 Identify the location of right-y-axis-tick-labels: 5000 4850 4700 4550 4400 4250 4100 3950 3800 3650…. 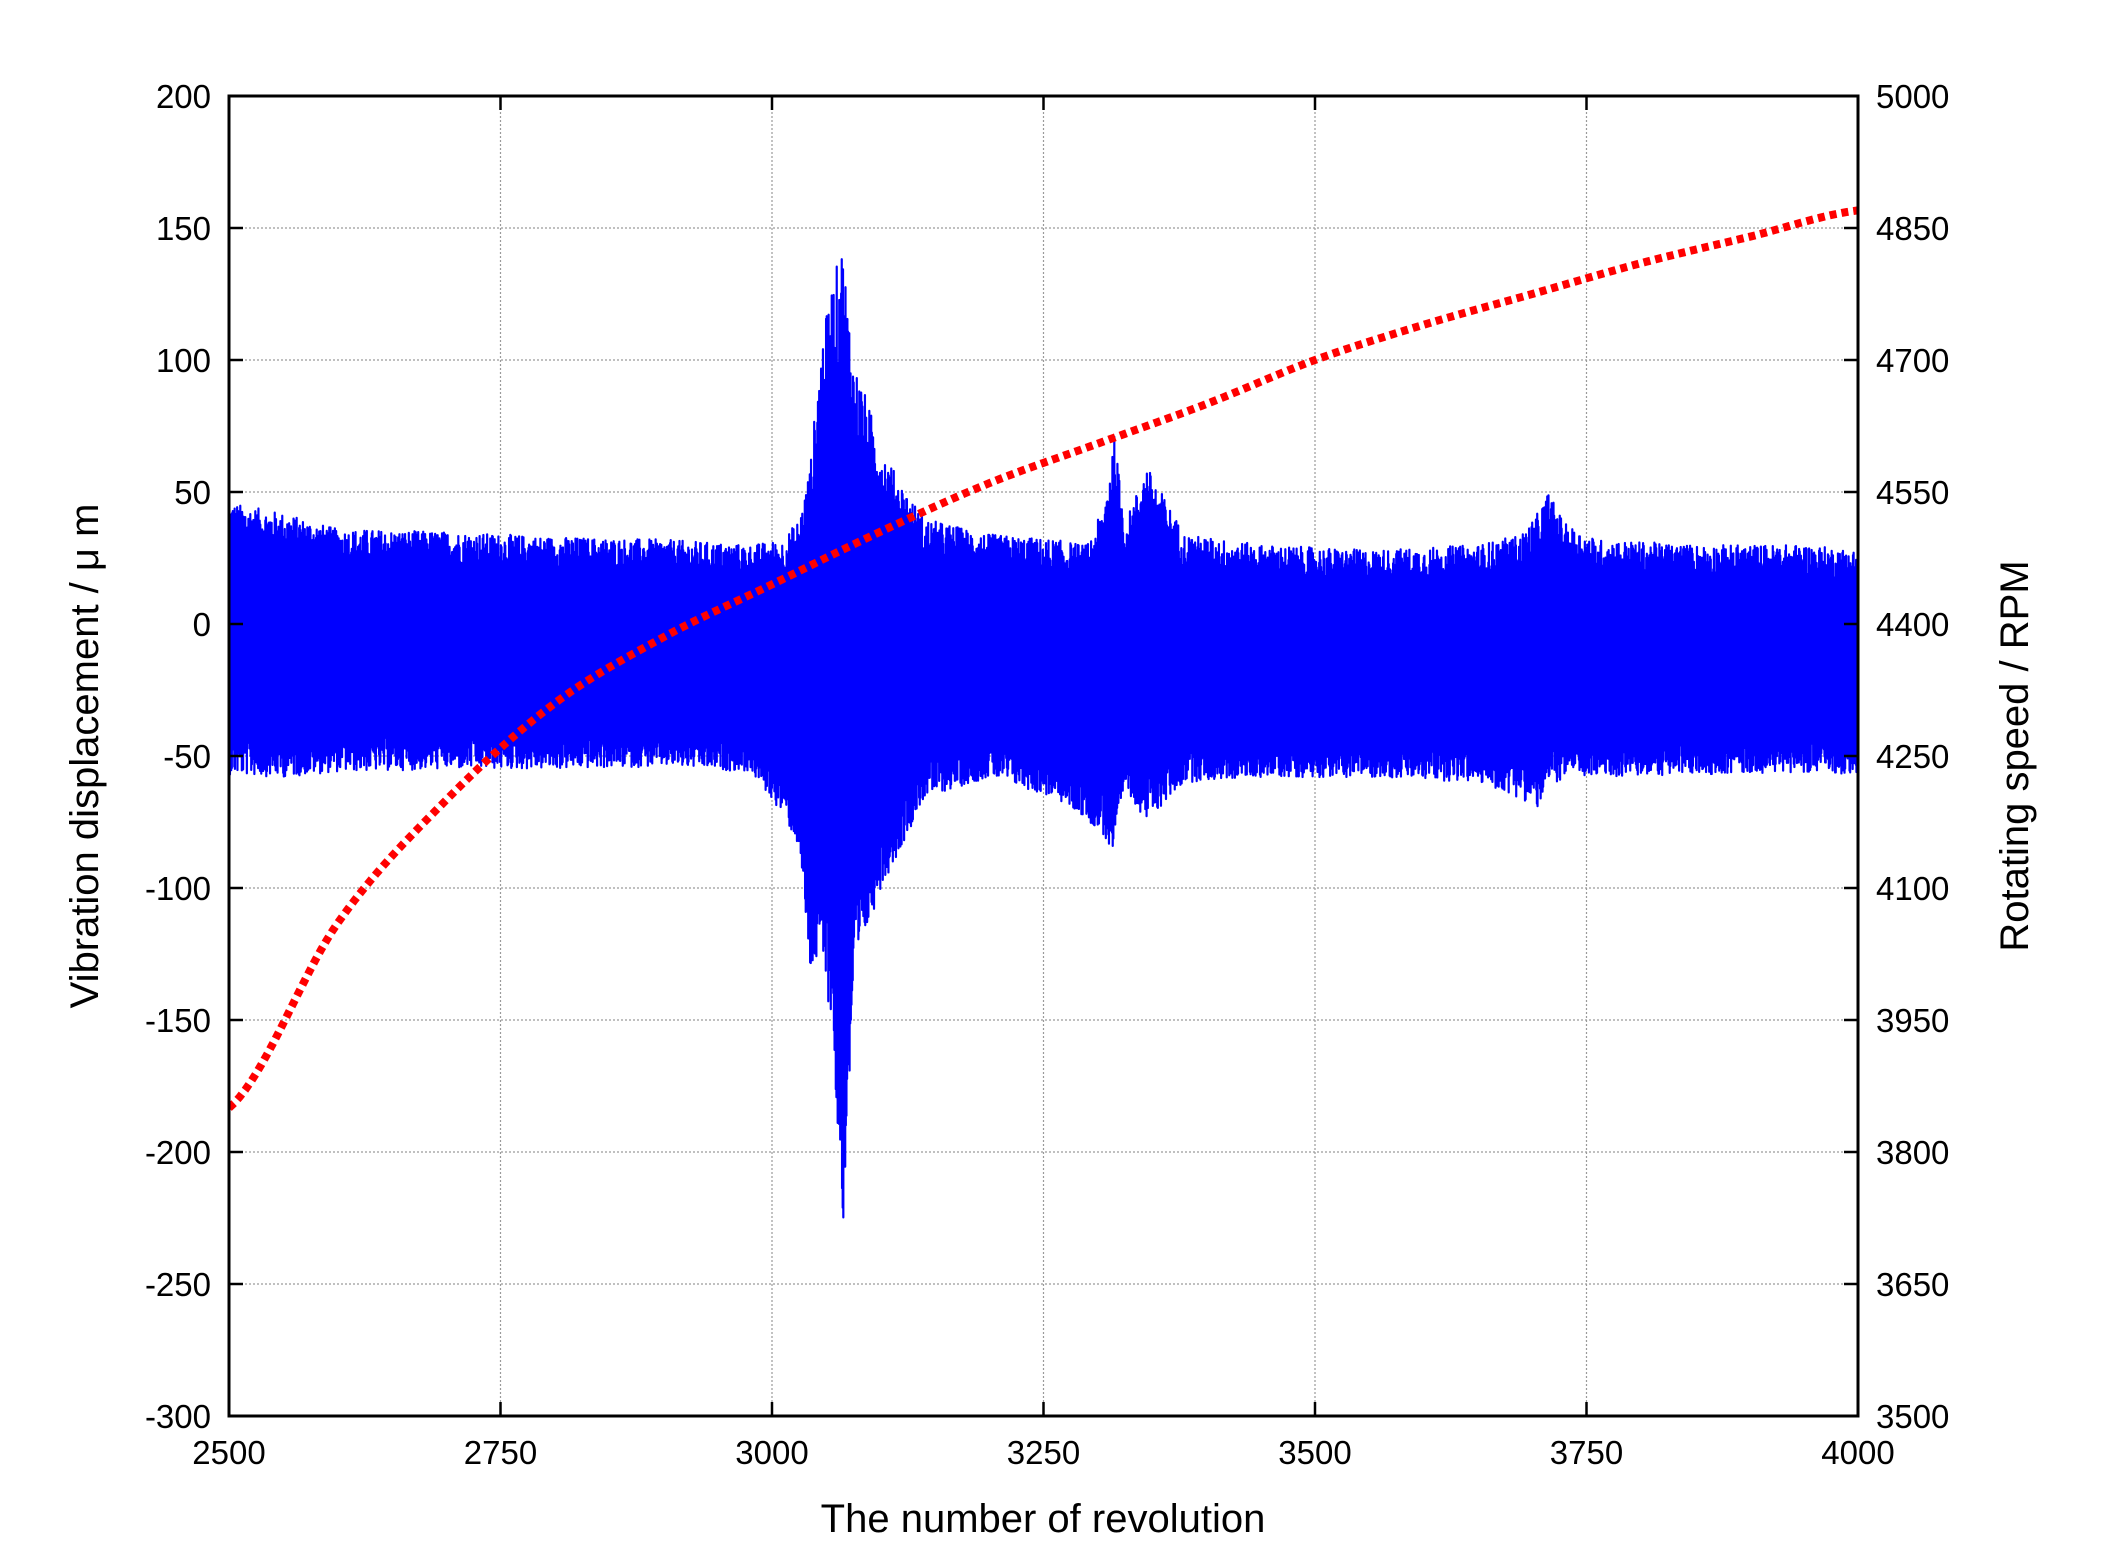
(1912, 756).